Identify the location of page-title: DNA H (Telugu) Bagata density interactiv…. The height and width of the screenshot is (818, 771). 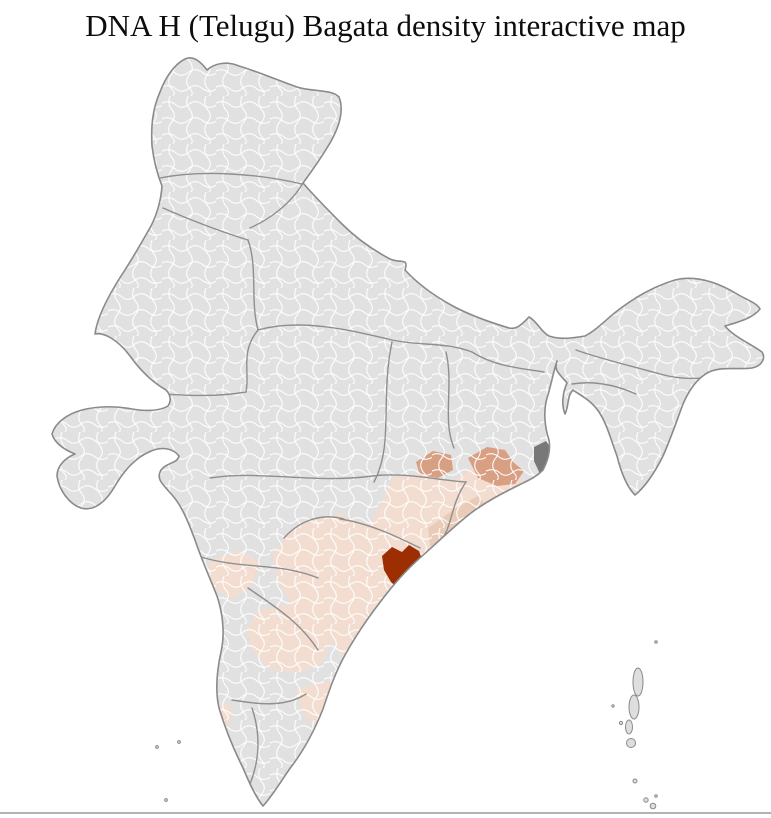
(385, 25).